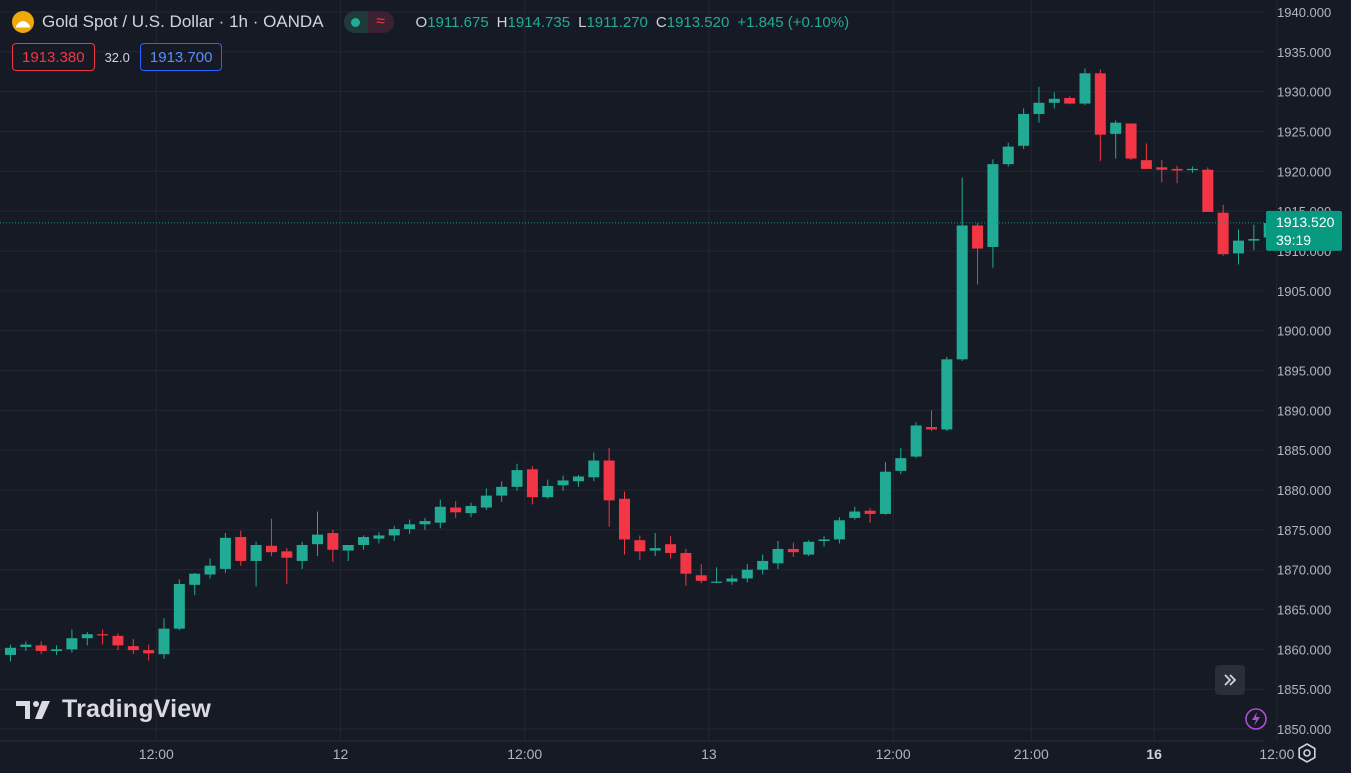  What do you see at coordinates (647, 751) in the screenshot?
I see `time-axis: 12:00 12 12:00 13 12:00 21:00 16 12:00` at bounding box center [647, 751].